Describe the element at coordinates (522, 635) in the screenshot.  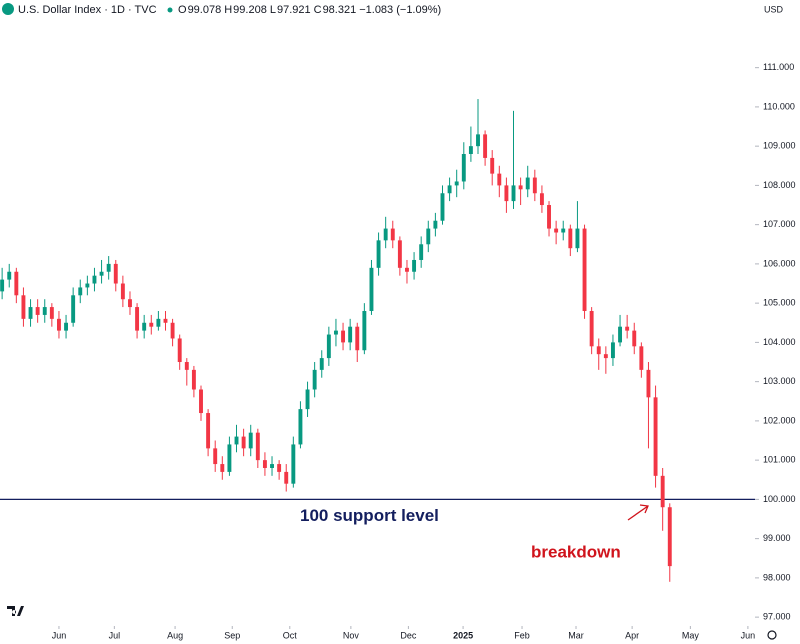
I see `x-tick-label: Feb` at that location.